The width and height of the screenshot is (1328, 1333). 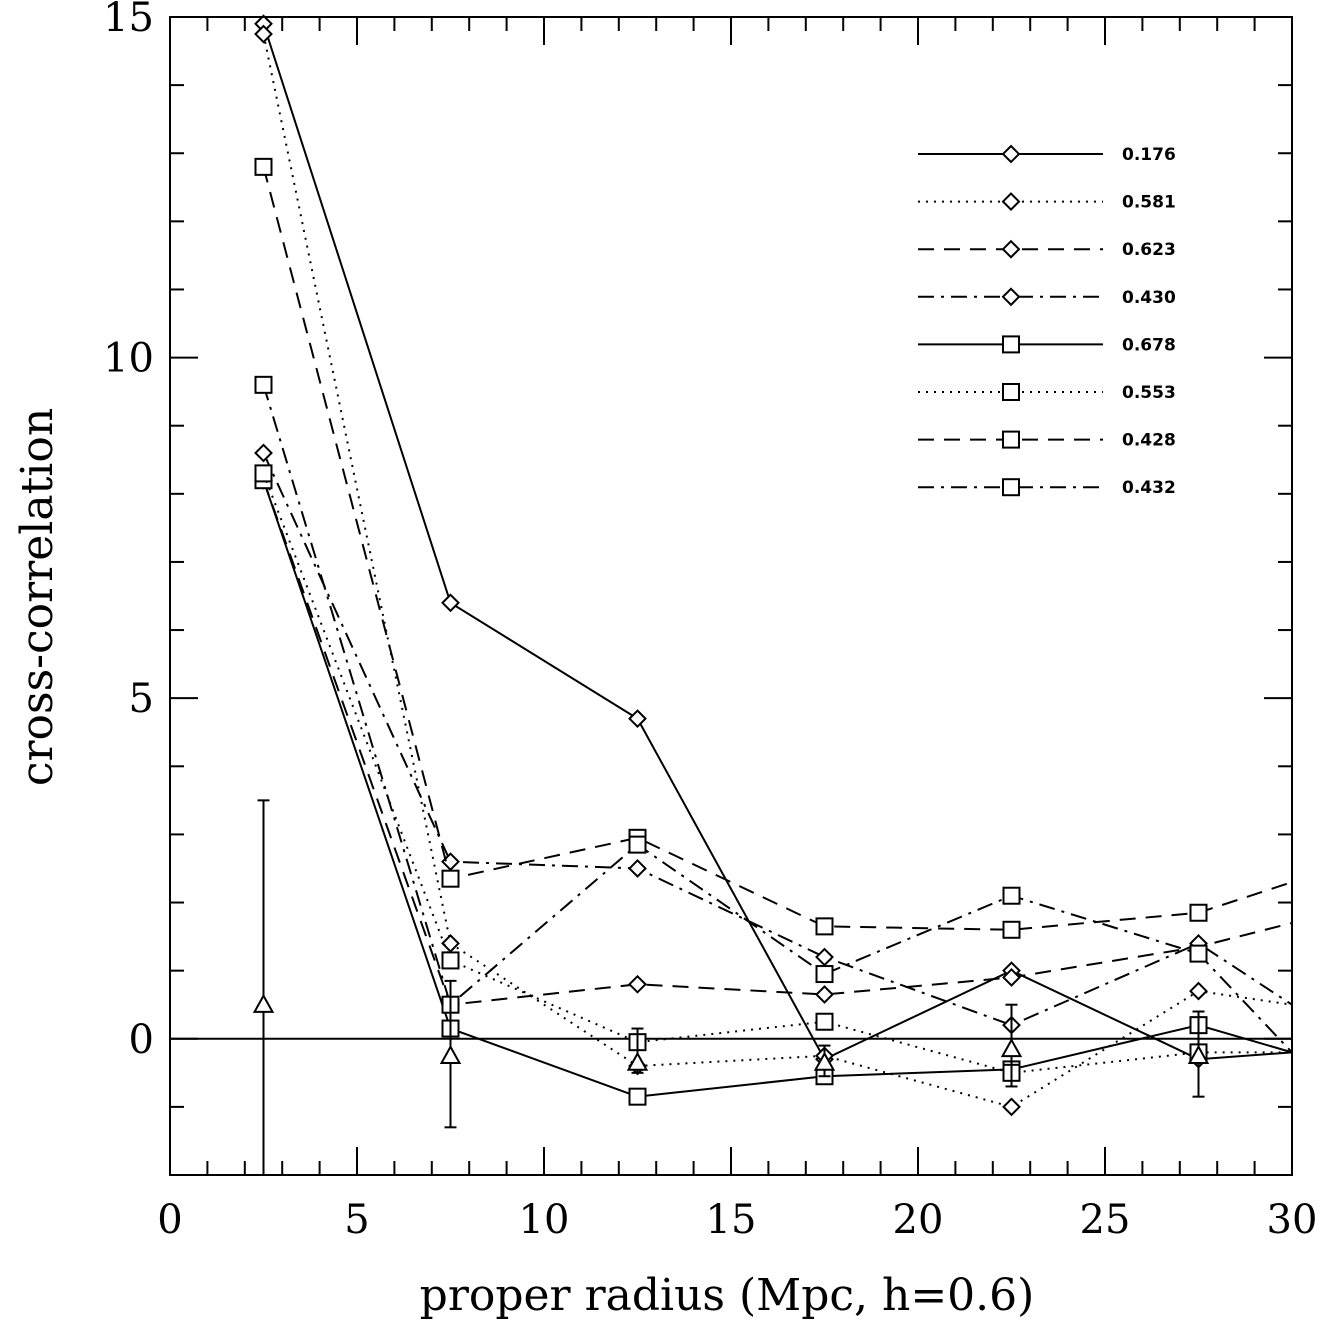 What do you see at coordinates (37, 597) in the screenshot?
I see `y-axis-label: cross-correlation` at bounding box center [37, 597].